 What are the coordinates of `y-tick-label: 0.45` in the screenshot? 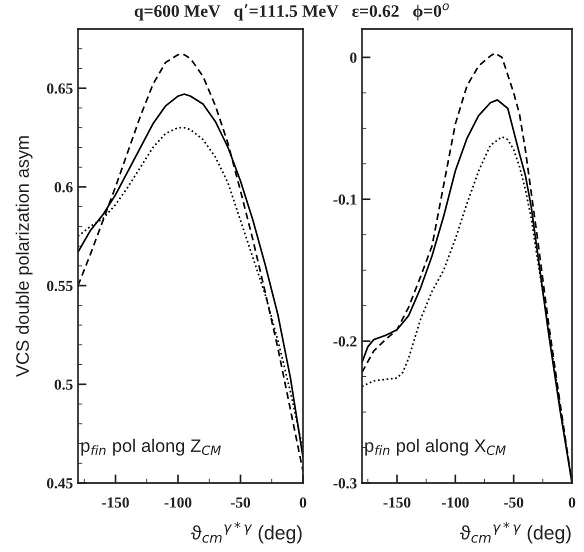 It's located at (59, 483).